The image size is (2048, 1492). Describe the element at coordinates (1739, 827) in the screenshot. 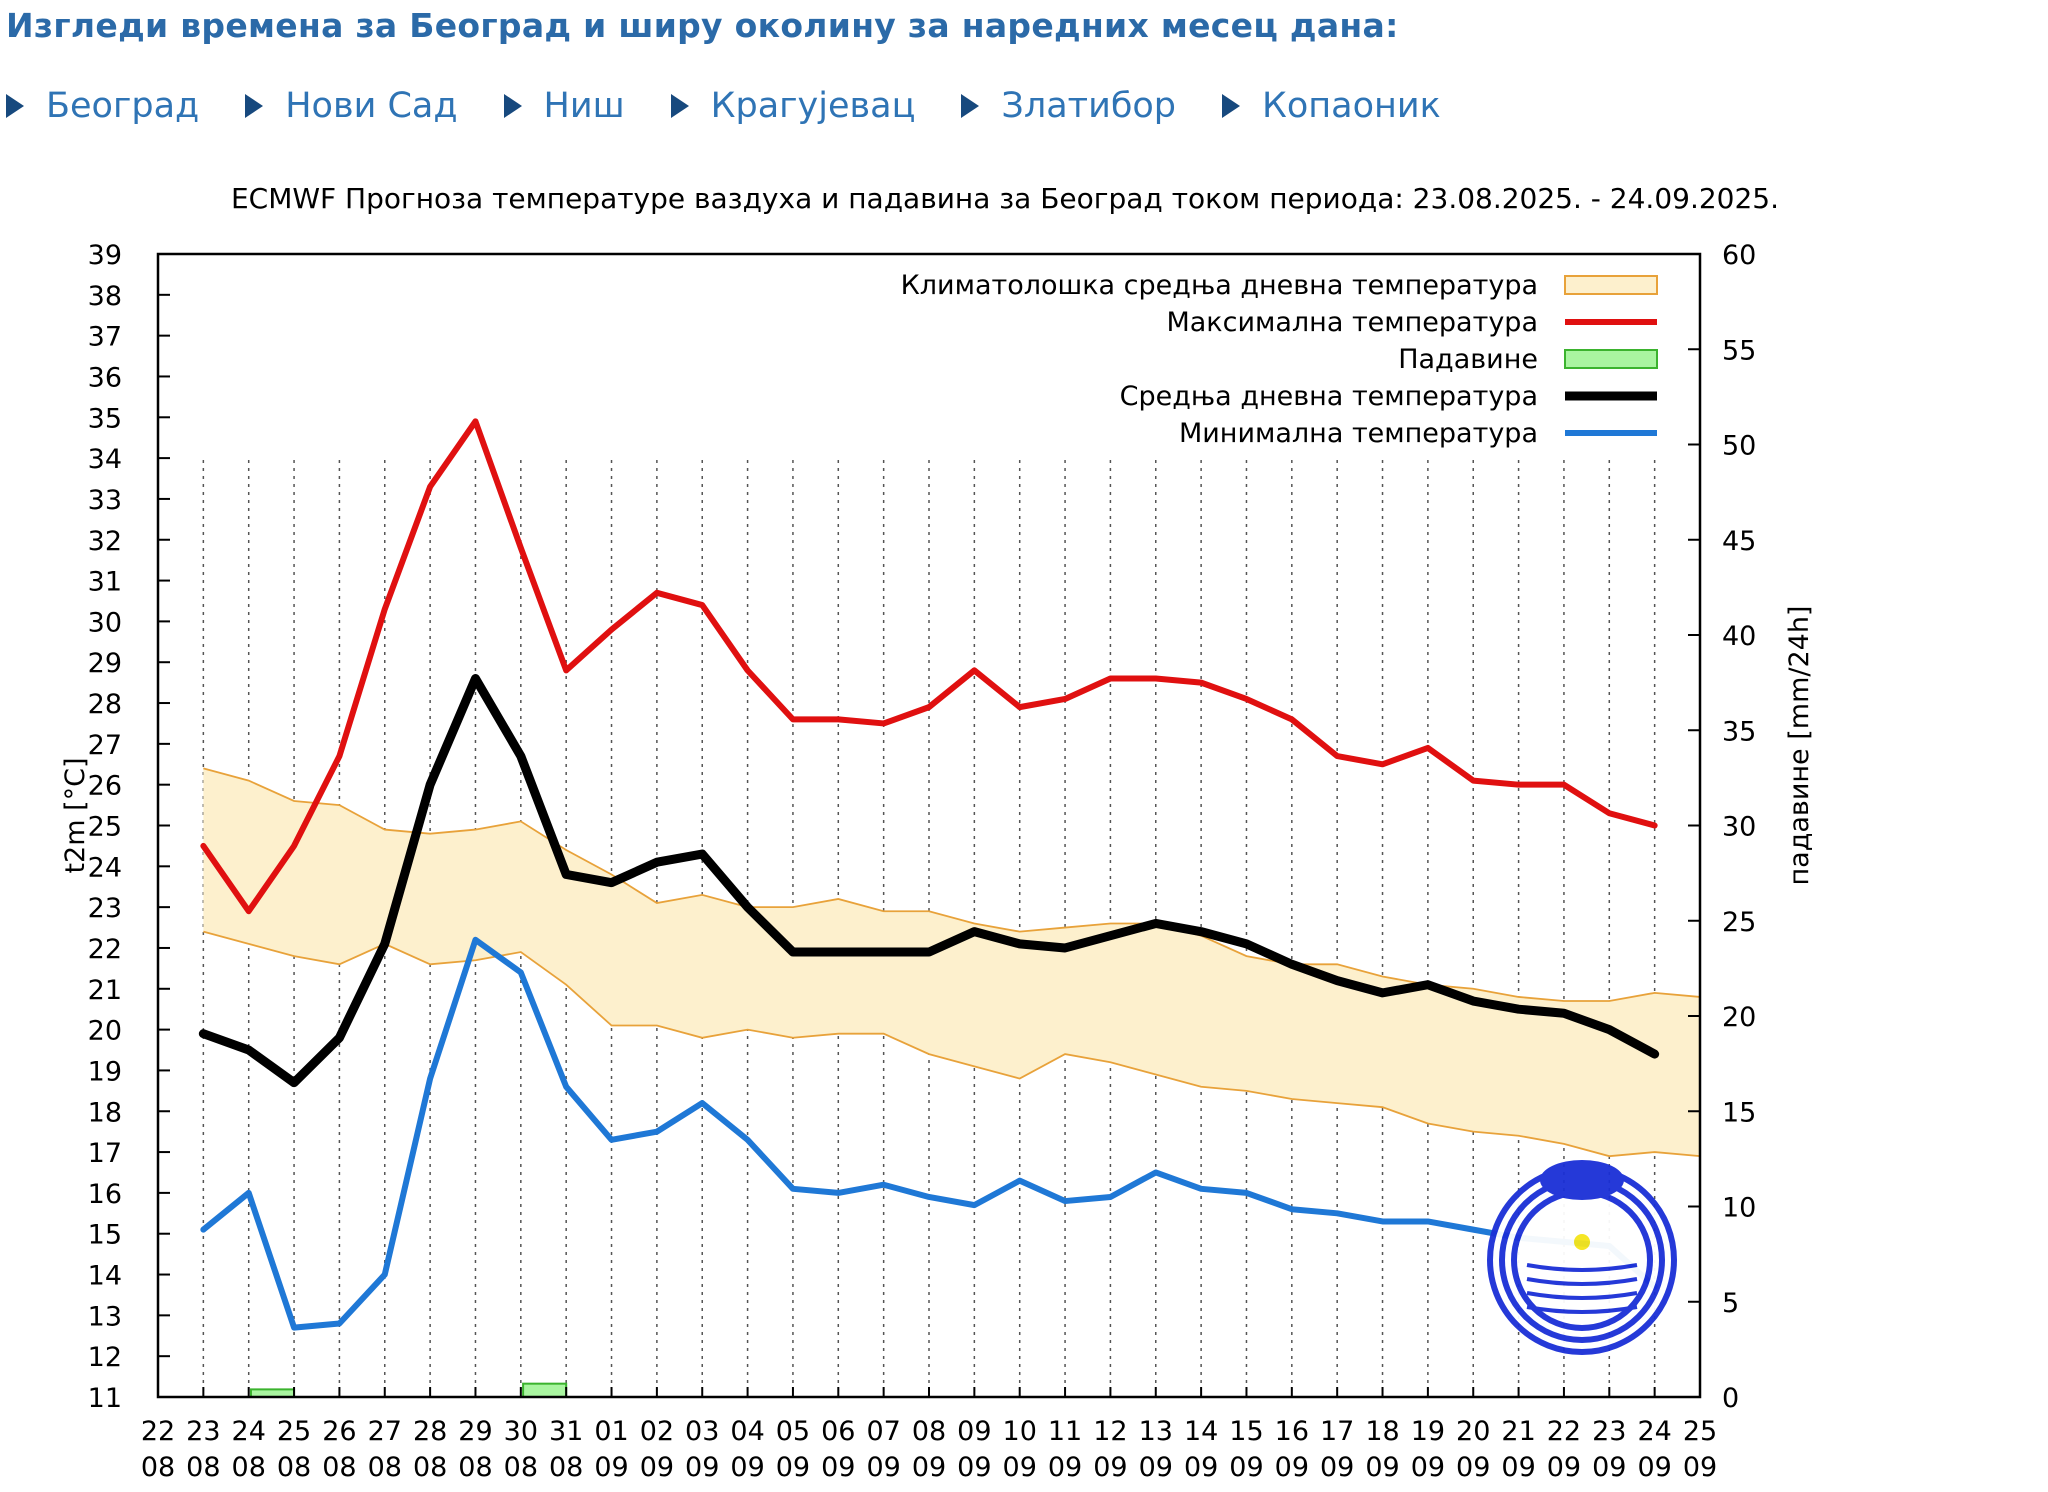

I see `y2-tick-label: 30` at that location.